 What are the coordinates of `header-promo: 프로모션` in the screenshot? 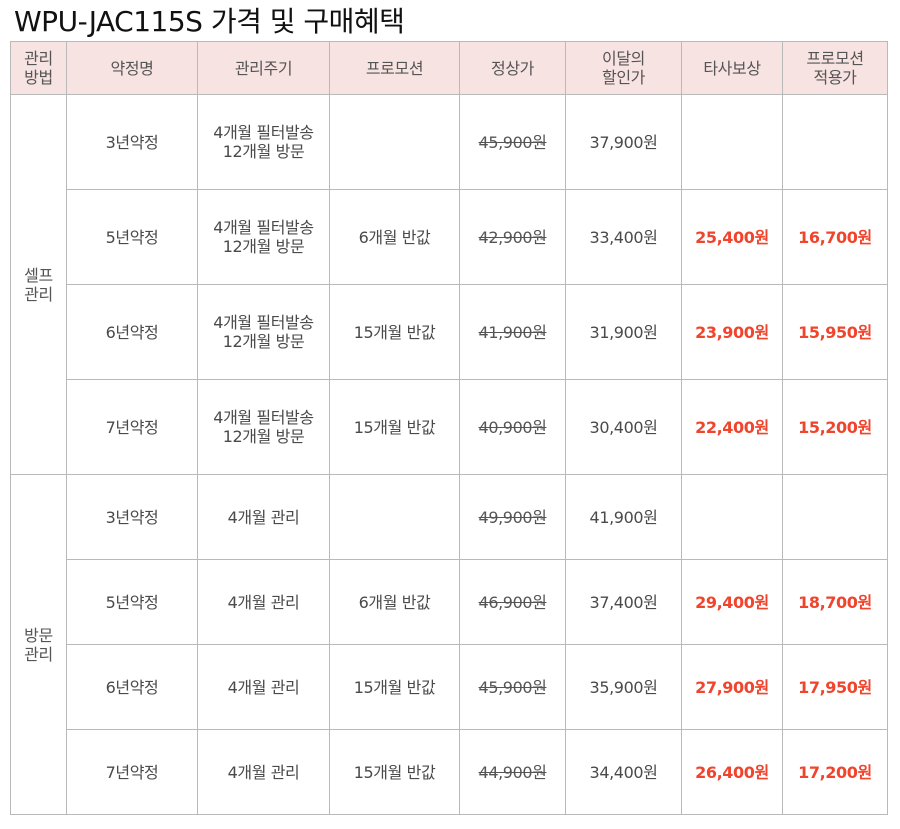 It's located at (394, 68).